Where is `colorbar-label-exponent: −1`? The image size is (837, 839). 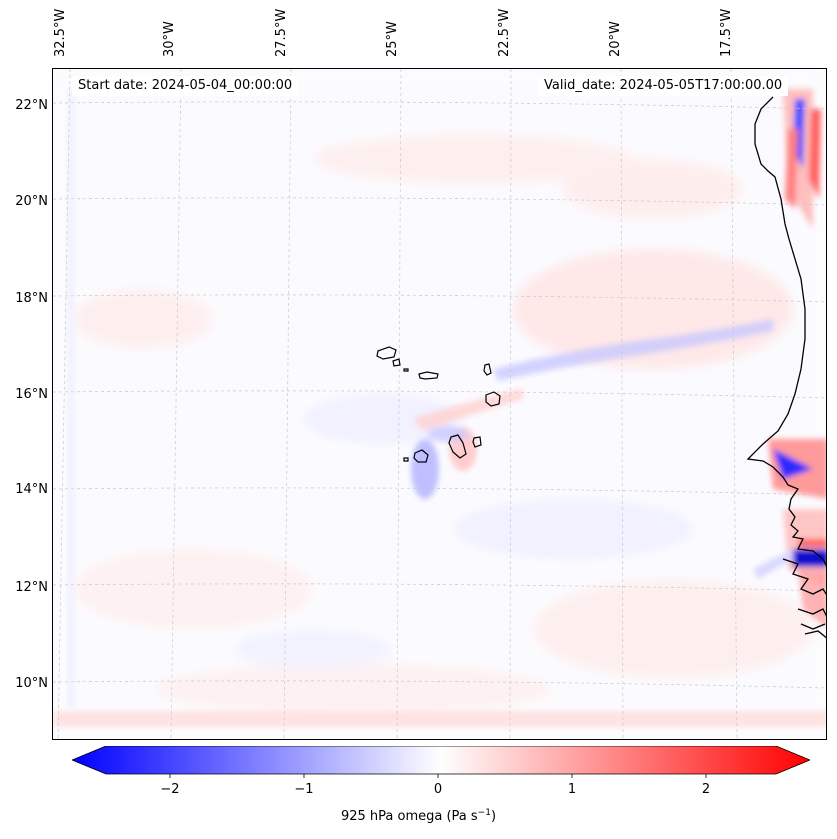 colorbar-label-exponent: −1 is located at coordinates (484, 813).